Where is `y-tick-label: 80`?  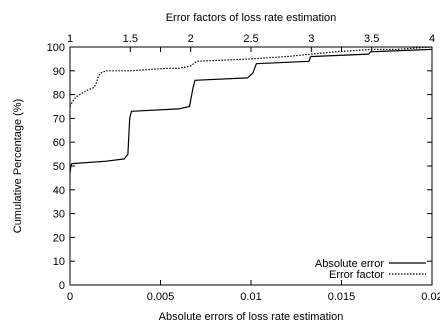
y-tick-label: 80 is located at coordinates (59, 96).